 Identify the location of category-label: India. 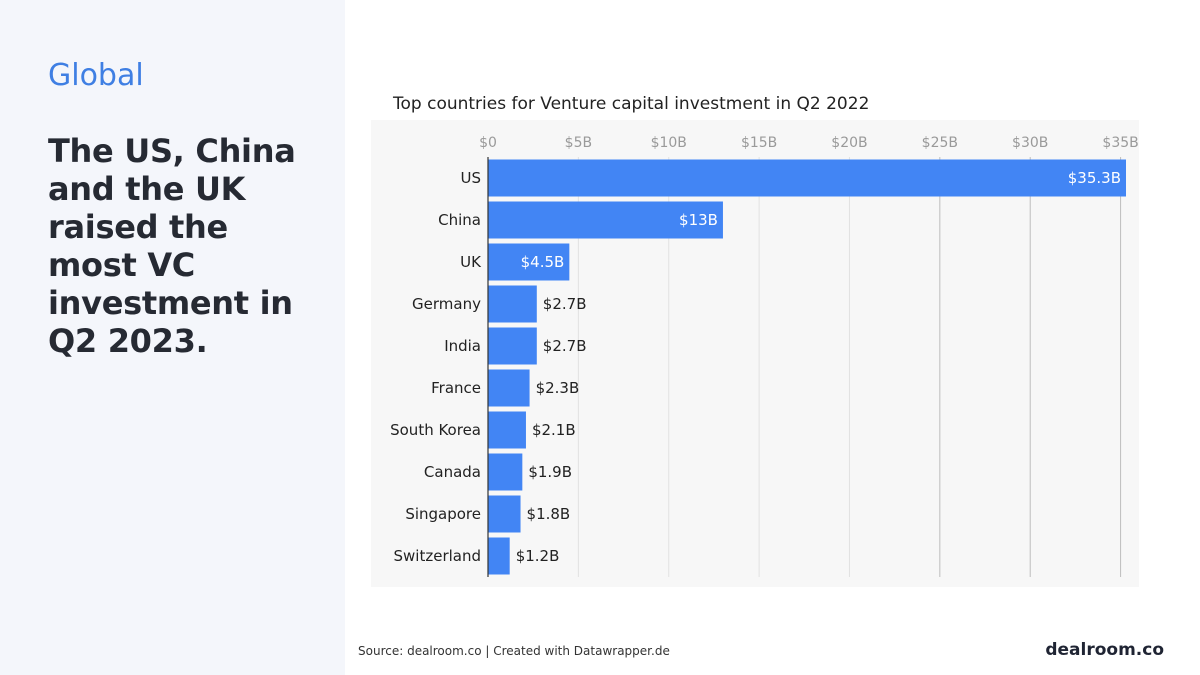
(462, 346).